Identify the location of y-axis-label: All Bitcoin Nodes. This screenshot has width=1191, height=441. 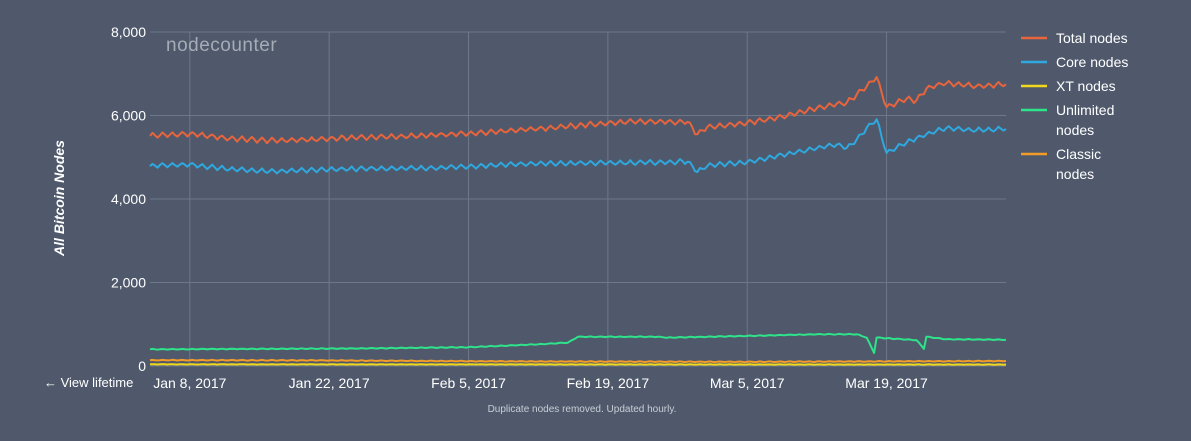
(59, 198).